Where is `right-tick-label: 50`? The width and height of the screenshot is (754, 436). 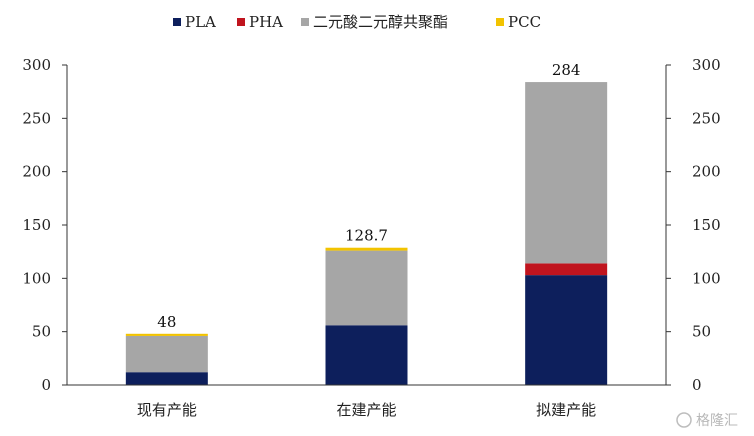
right-tick-label: 50 is located at coordinates (701, 332).